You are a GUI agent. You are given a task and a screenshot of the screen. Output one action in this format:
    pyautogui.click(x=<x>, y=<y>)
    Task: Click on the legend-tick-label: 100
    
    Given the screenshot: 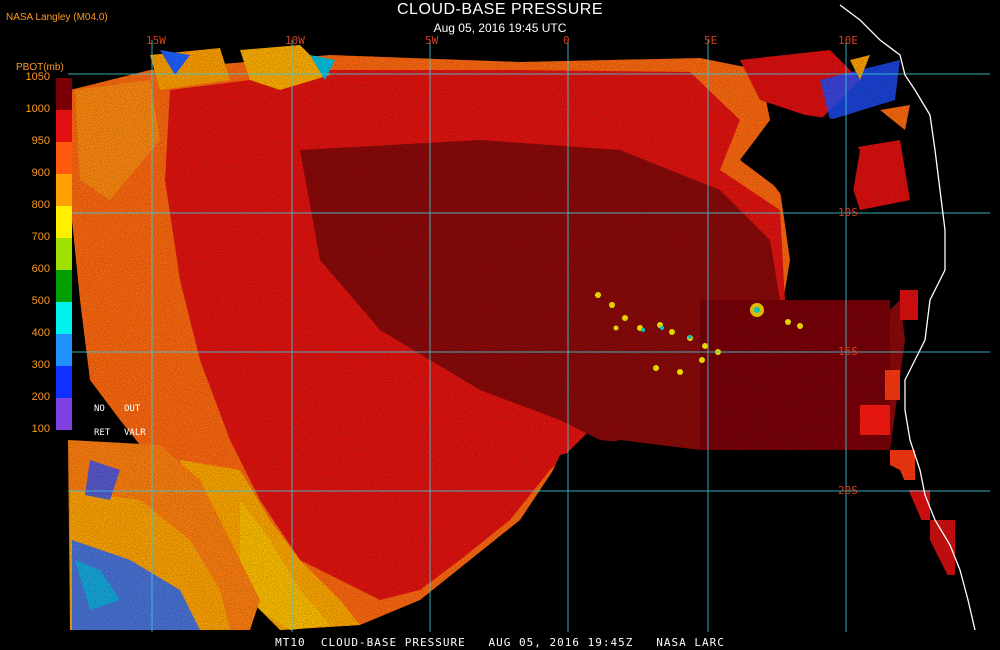 What is the action you would take?
    pyautogui.click(x=40, y=429)
    